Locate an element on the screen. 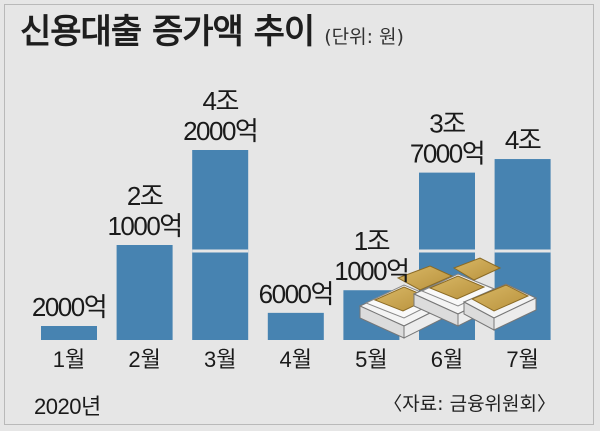 Image resolution: width=600 pixels, height=431 pixels. category-label-2: 2월 is located at coordinates (144, 359).